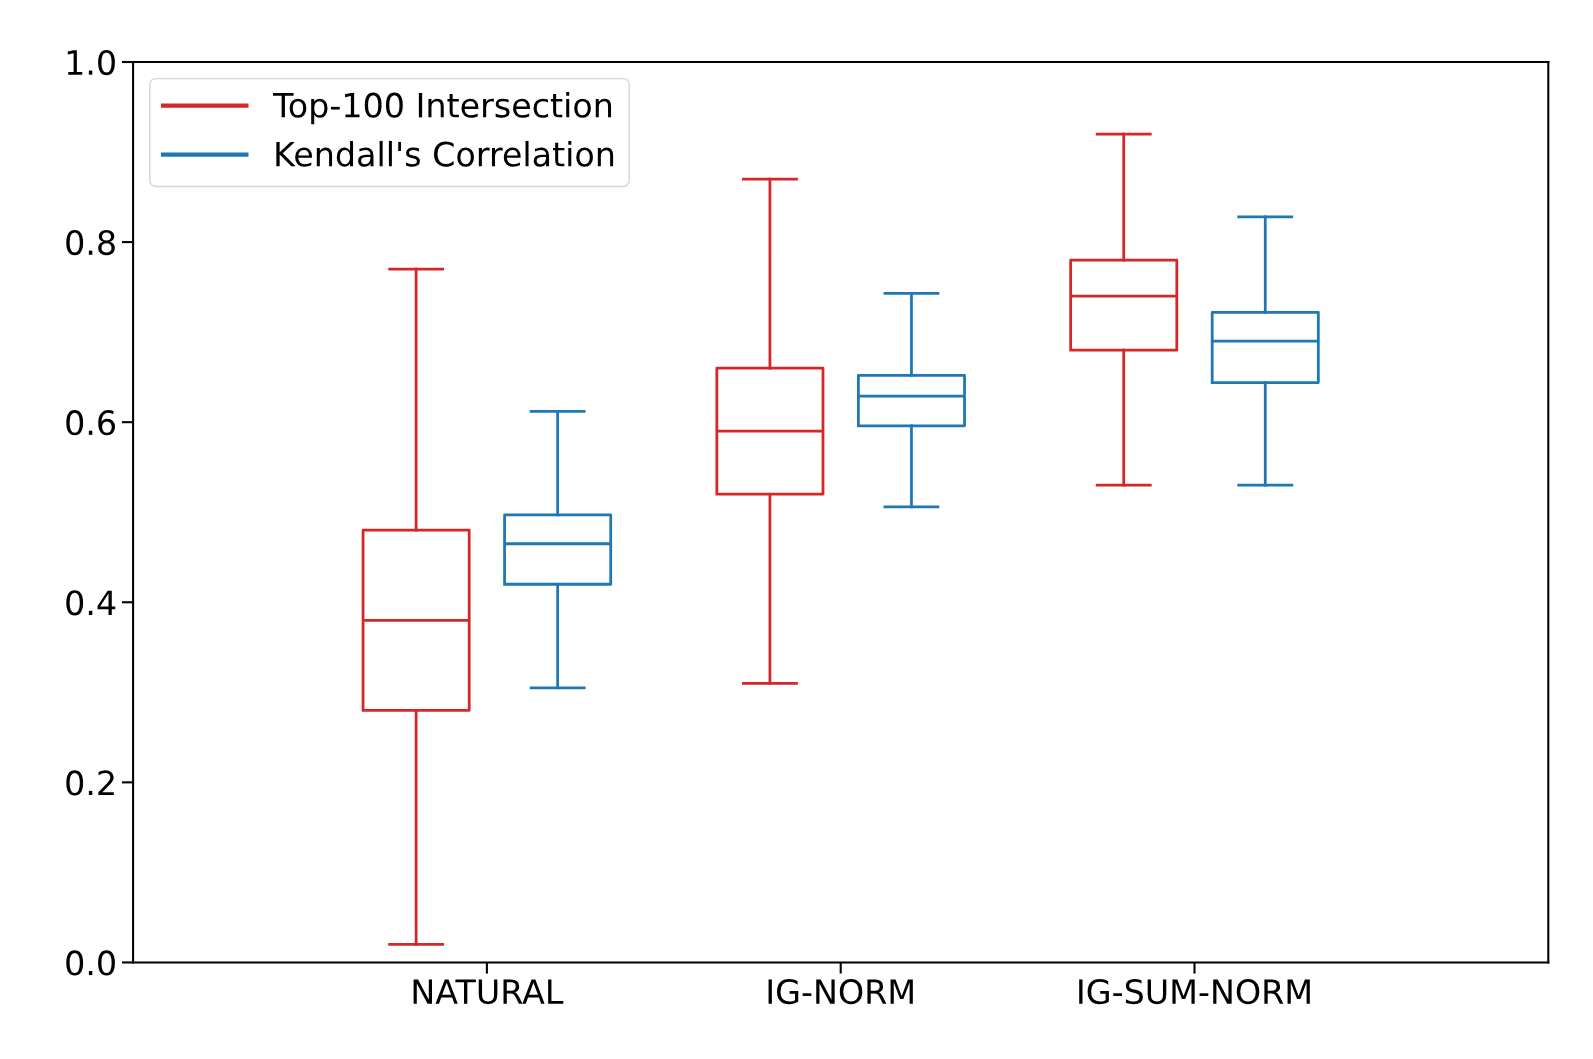 Image resolution: width=1593 pixels, height=1059 pixels. I want to click on y-tick-label: 0.4, so click(91, 603).